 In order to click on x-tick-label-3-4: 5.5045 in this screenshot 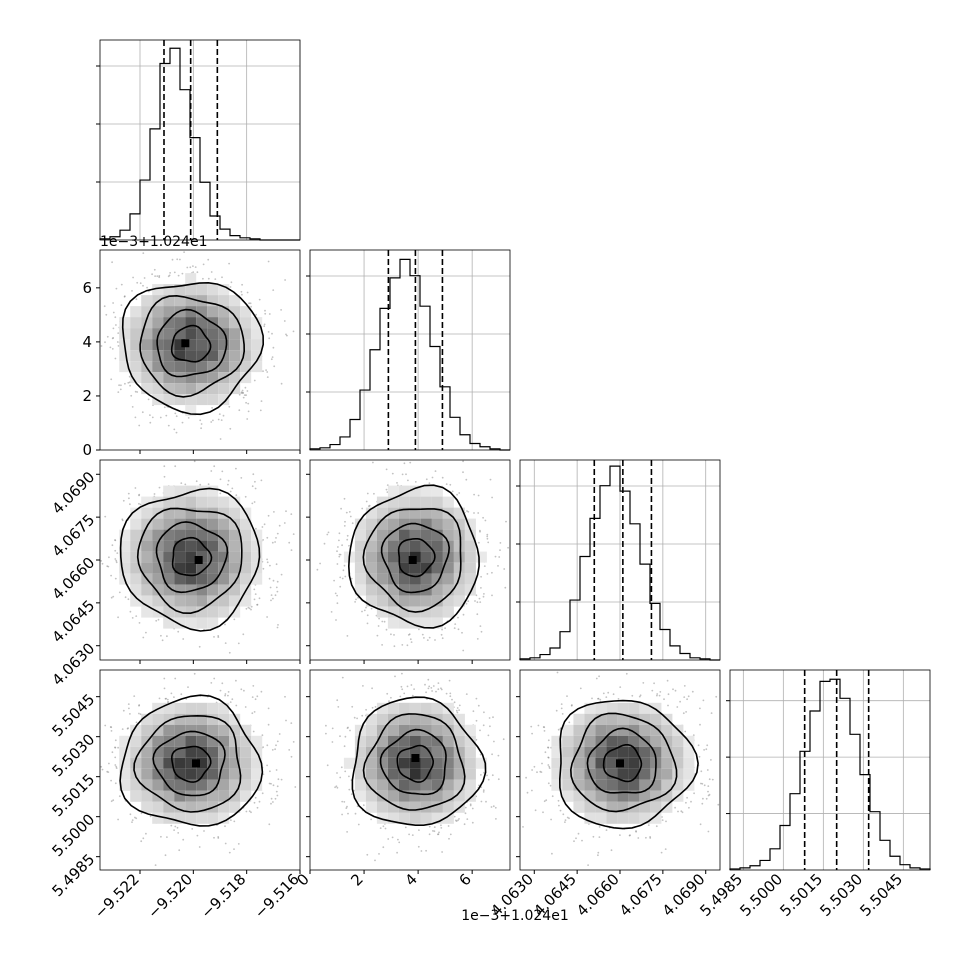, I will do `click(881, 895)`.